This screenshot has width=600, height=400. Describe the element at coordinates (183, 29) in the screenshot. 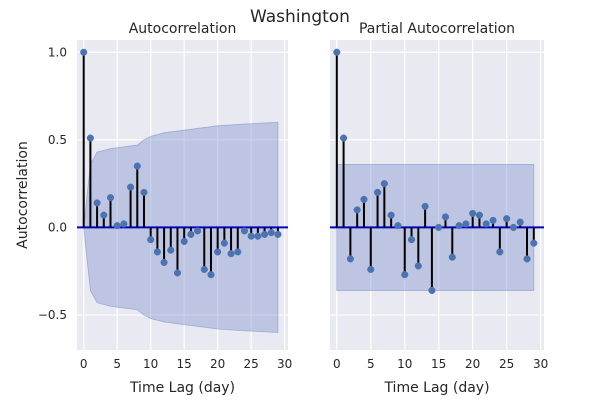

I see `panel-title: Autocorrelation` at that location.